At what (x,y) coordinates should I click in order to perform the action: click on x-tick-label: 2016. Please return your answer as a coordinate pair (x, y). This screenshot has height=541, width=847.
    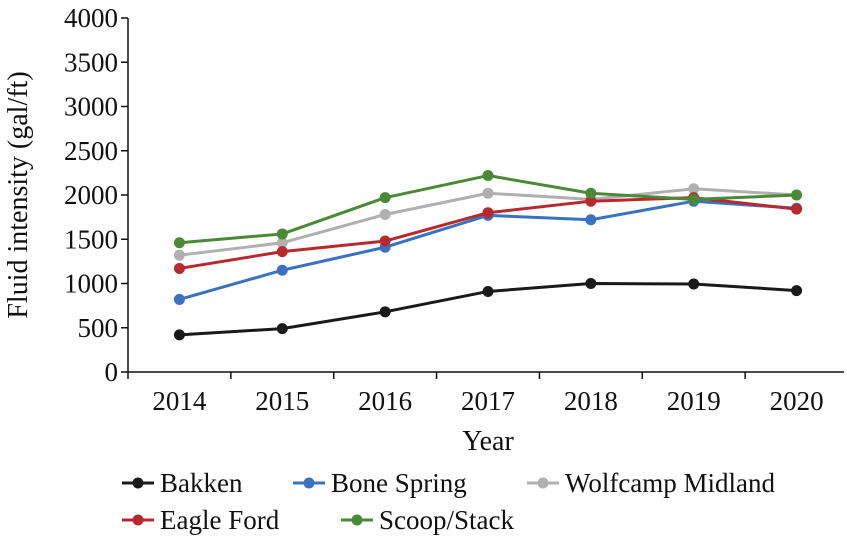
    Looking at the image, I should click on (385, 401).